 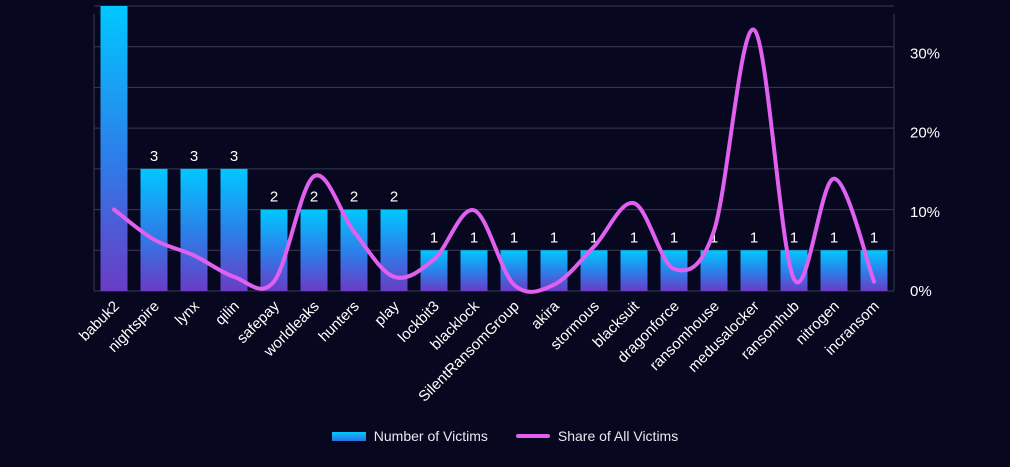 I want to click on legend-item-victims: Number of Victims, so click(x=409, y=436).